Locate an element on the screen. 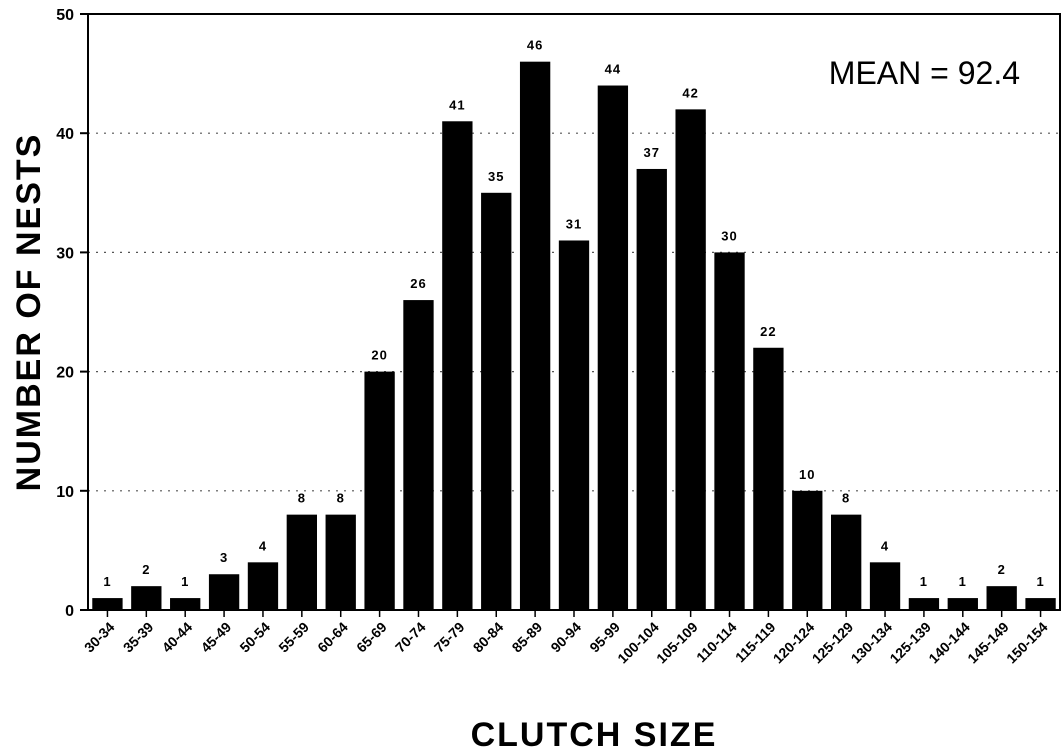  data-label: 3 is located at coordinates (224, 557).